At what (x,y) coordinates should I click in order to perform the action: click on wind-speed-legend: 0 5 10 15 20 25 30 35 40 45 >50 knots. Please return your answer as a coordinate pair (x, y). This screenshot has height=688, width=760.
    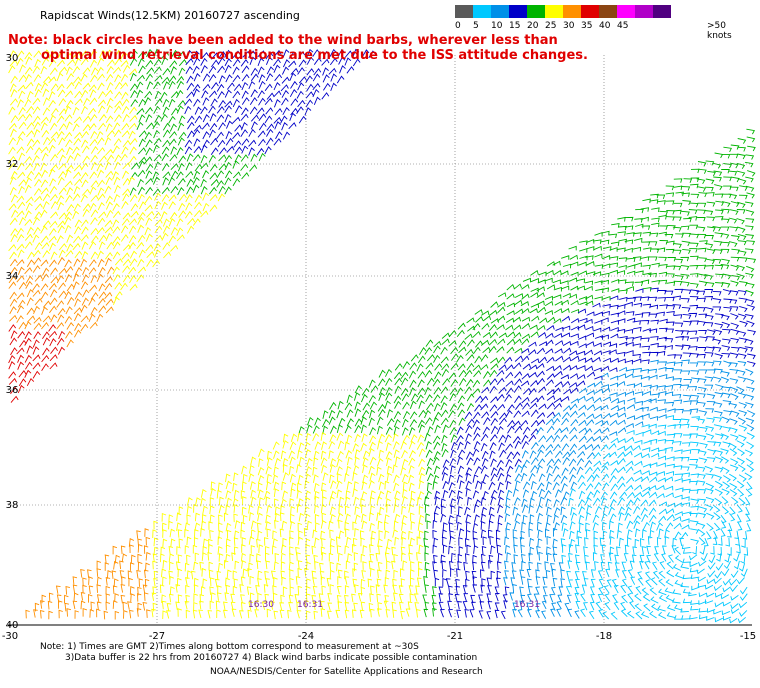
    Looking at the image, I should click on (593, 23).